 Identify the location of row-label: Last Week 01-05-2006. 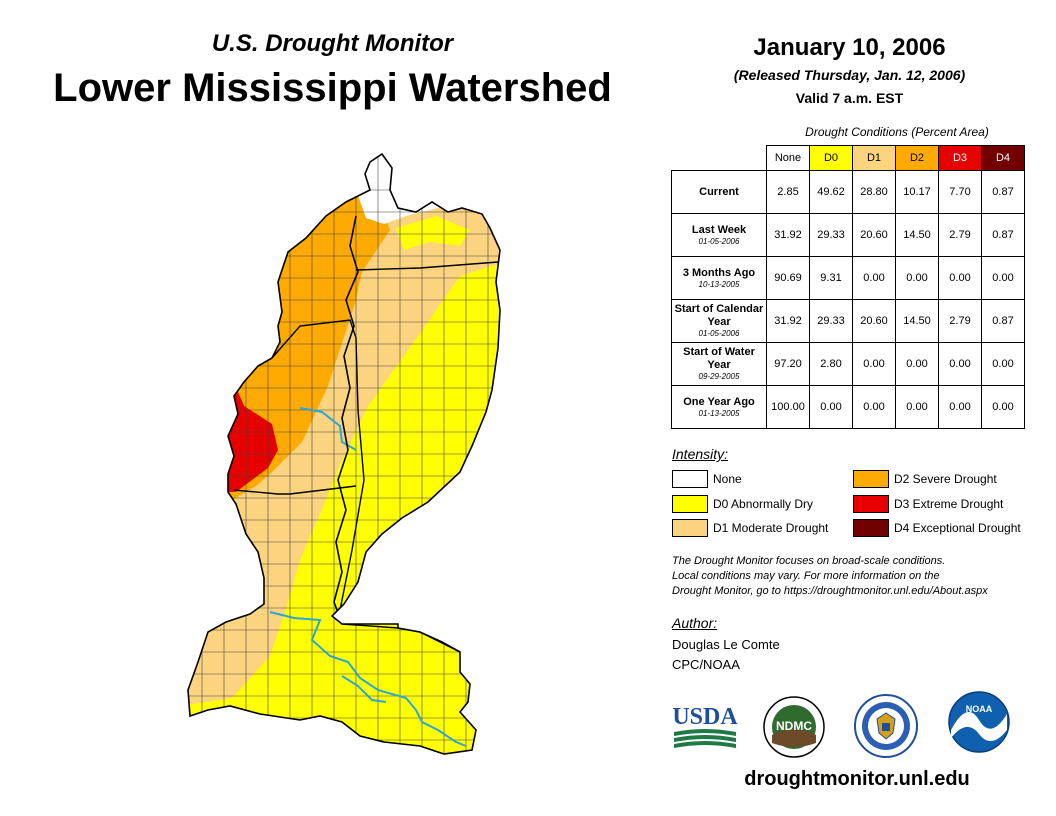
(719, 235).